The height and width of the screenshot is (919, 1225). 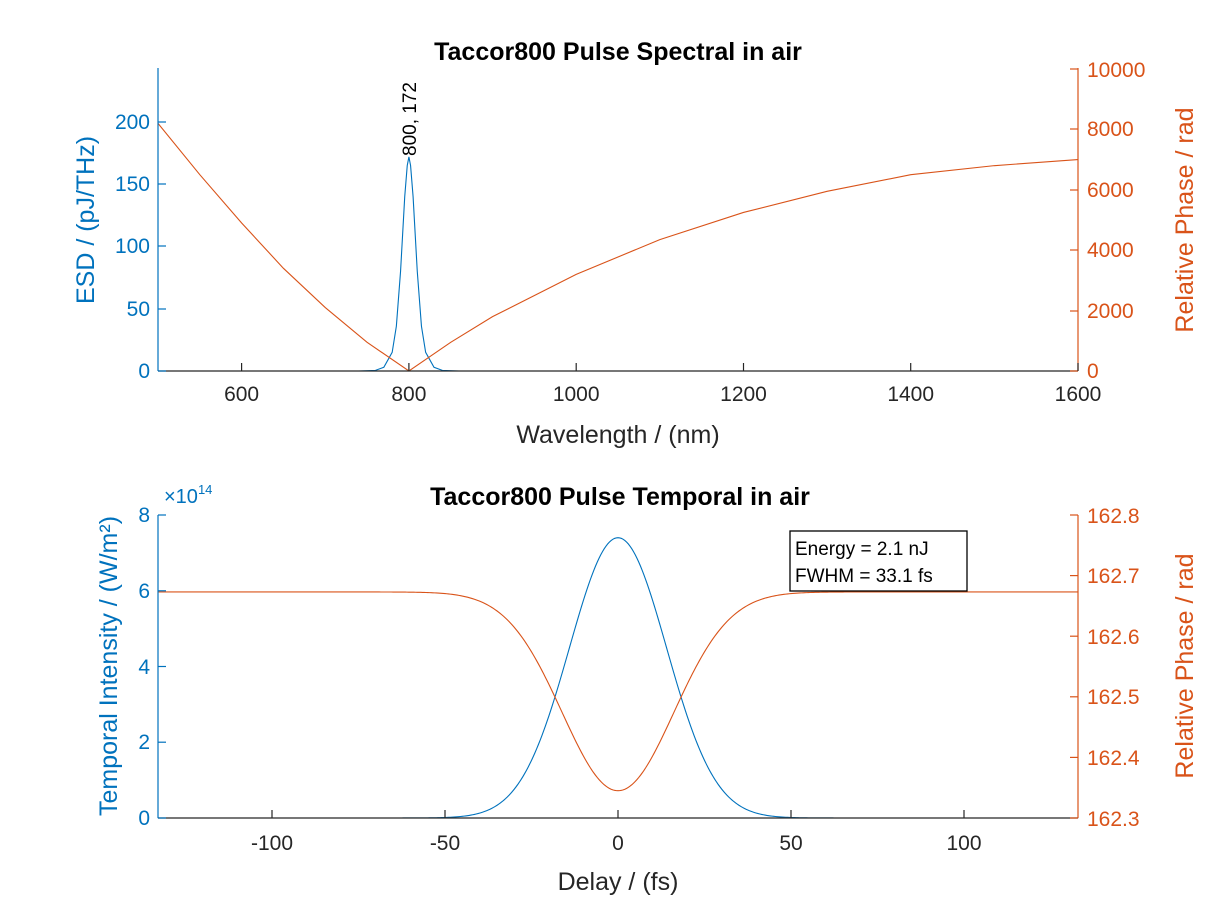 What do you see at coordinates (1107, 221) in the screenshot?
I see `spectral-right-ticks: 0 2000 4000 6000 8000 10000` at bounding box center [1107, 221].